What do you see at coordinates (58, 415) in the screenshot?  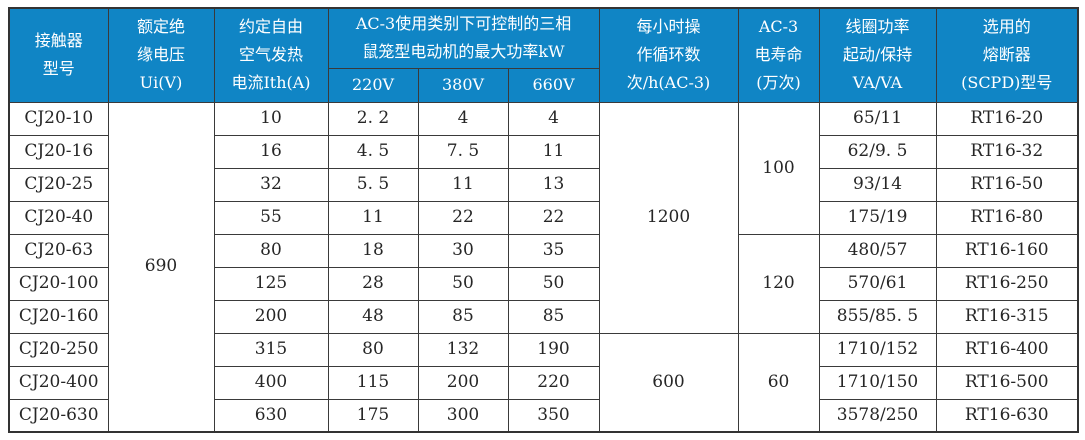 I see `model-cell: CJ20-630` at bounding box center [58, 415].